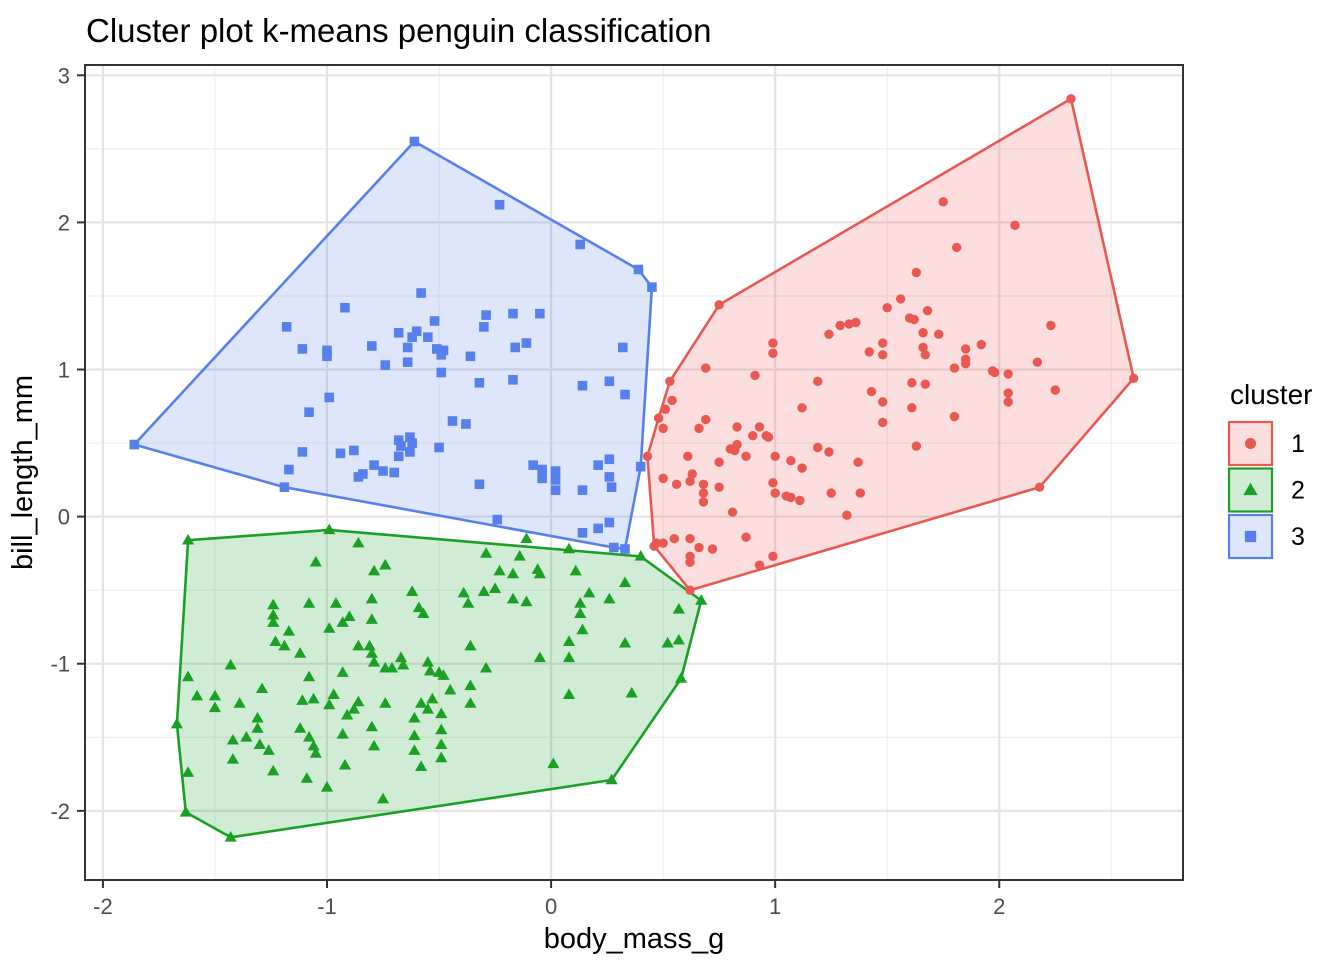 The height and width of the screenshot is (965, 1344). I want to click on legend-entry-3: 3, so click(1266, 536).